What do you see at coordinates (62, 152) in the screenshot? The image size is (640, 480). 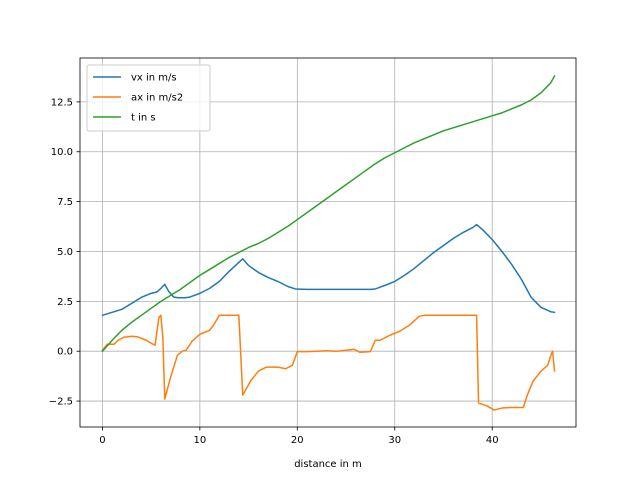 I see `y-tick-label: 10.0` at bounding box center [62, 152].